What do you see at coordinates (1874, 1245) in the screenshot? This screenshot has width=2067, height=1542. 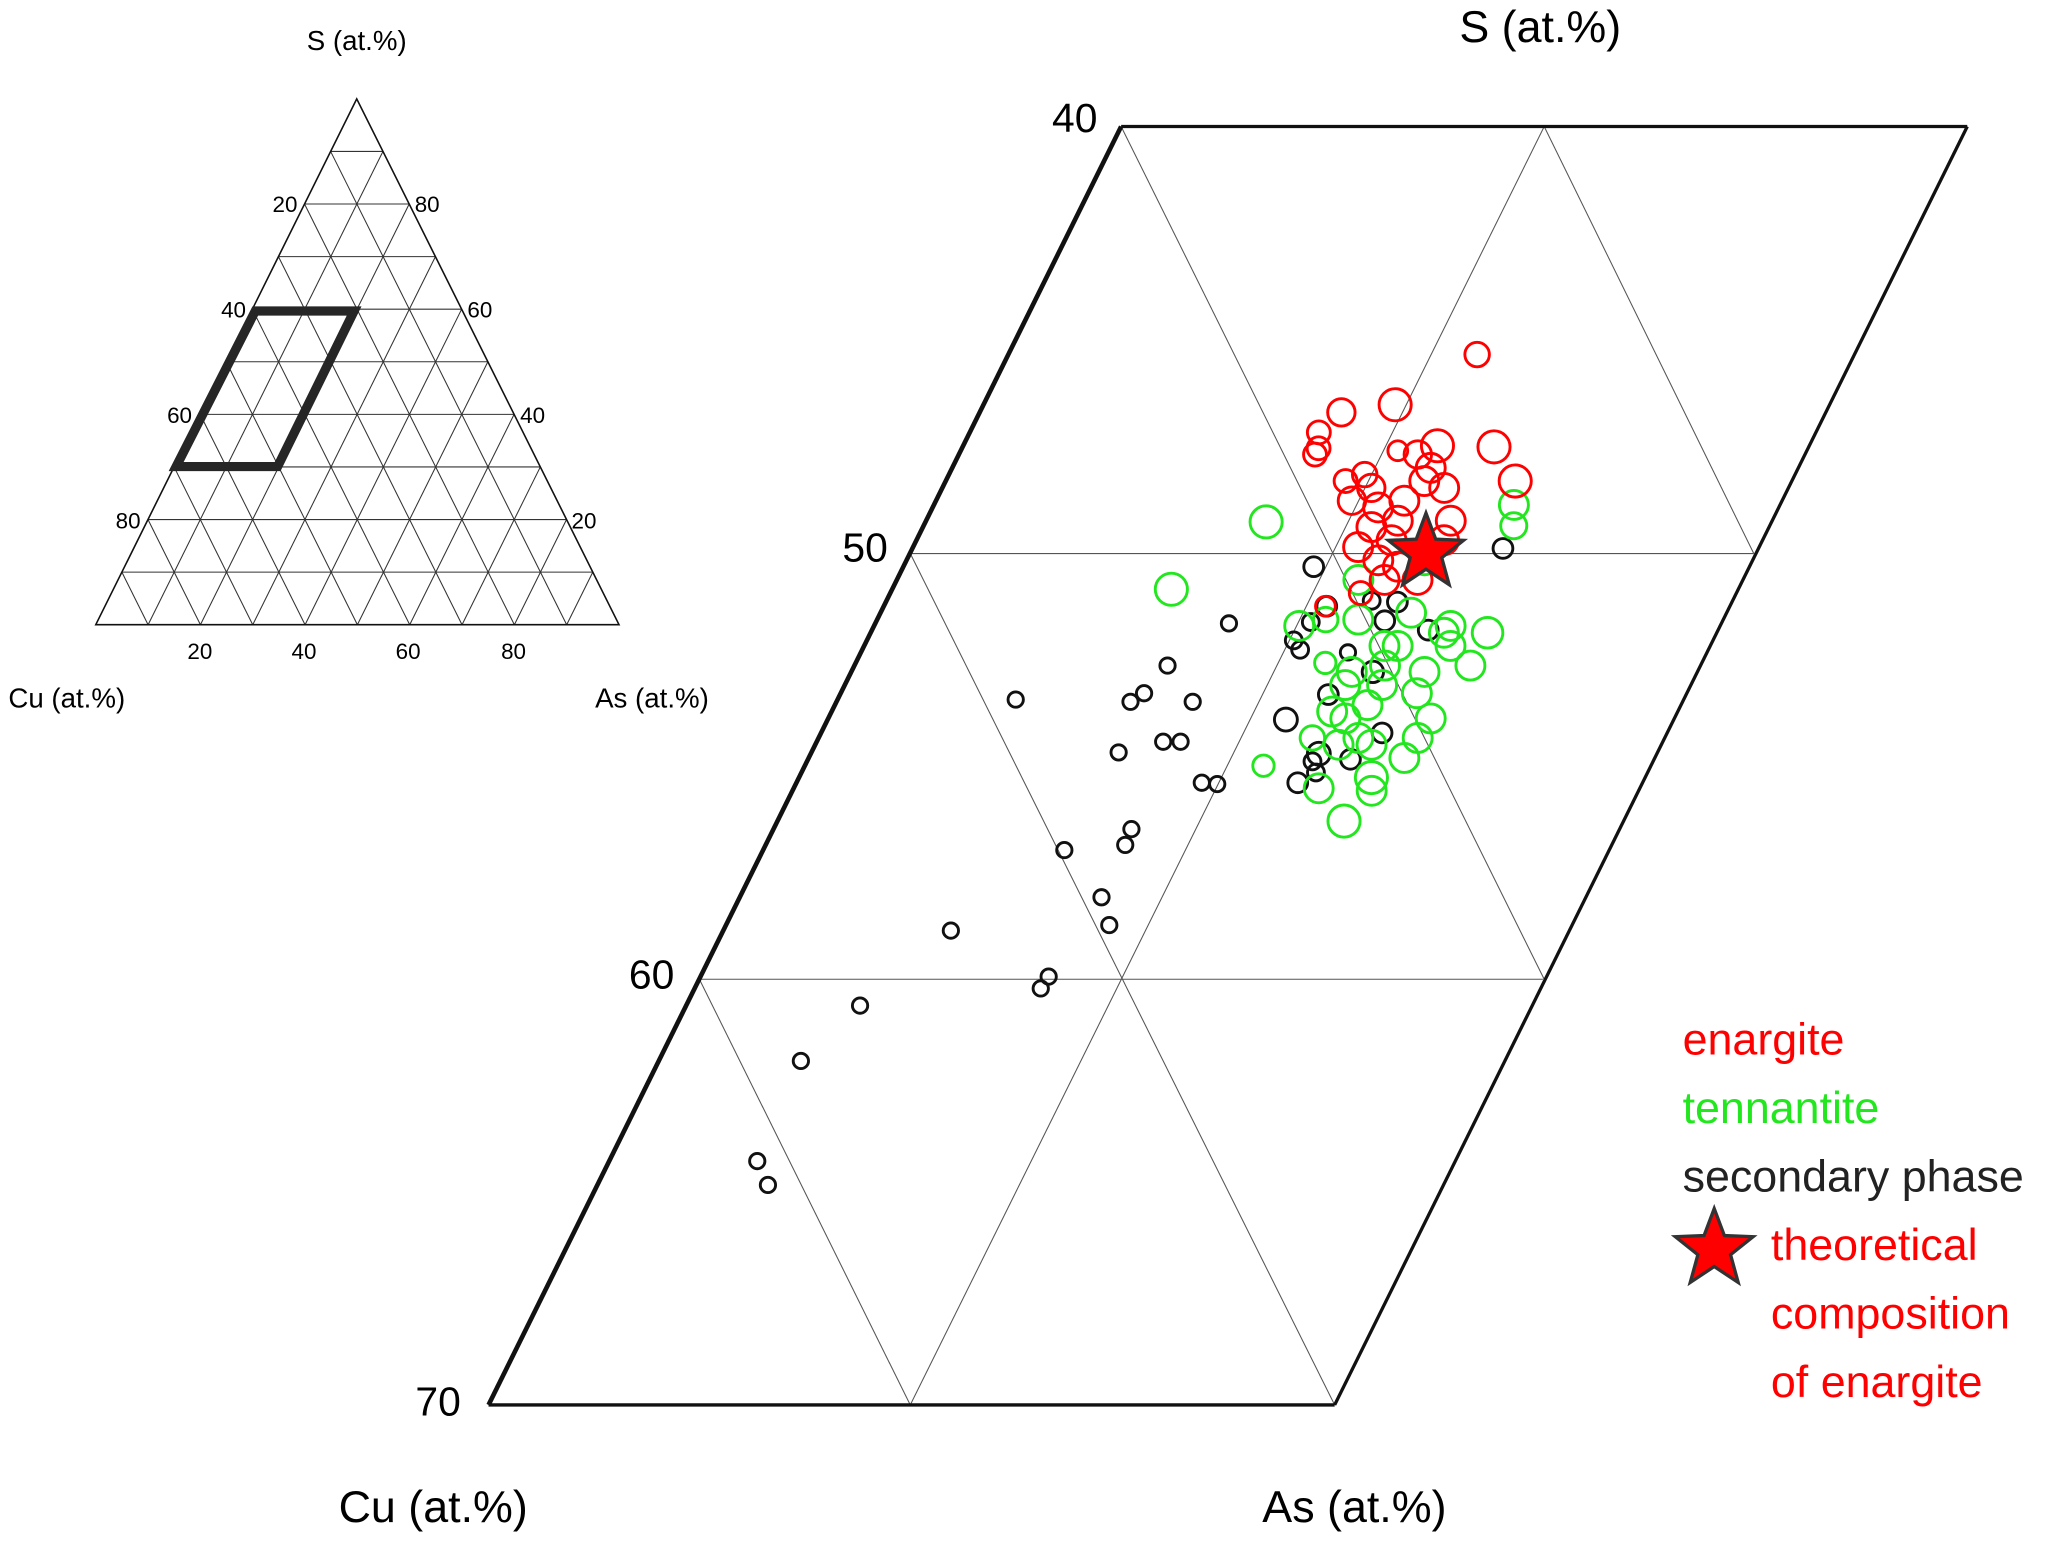 I see `legend-theoretical: theoretical` at bounding box center [1874, 1245].